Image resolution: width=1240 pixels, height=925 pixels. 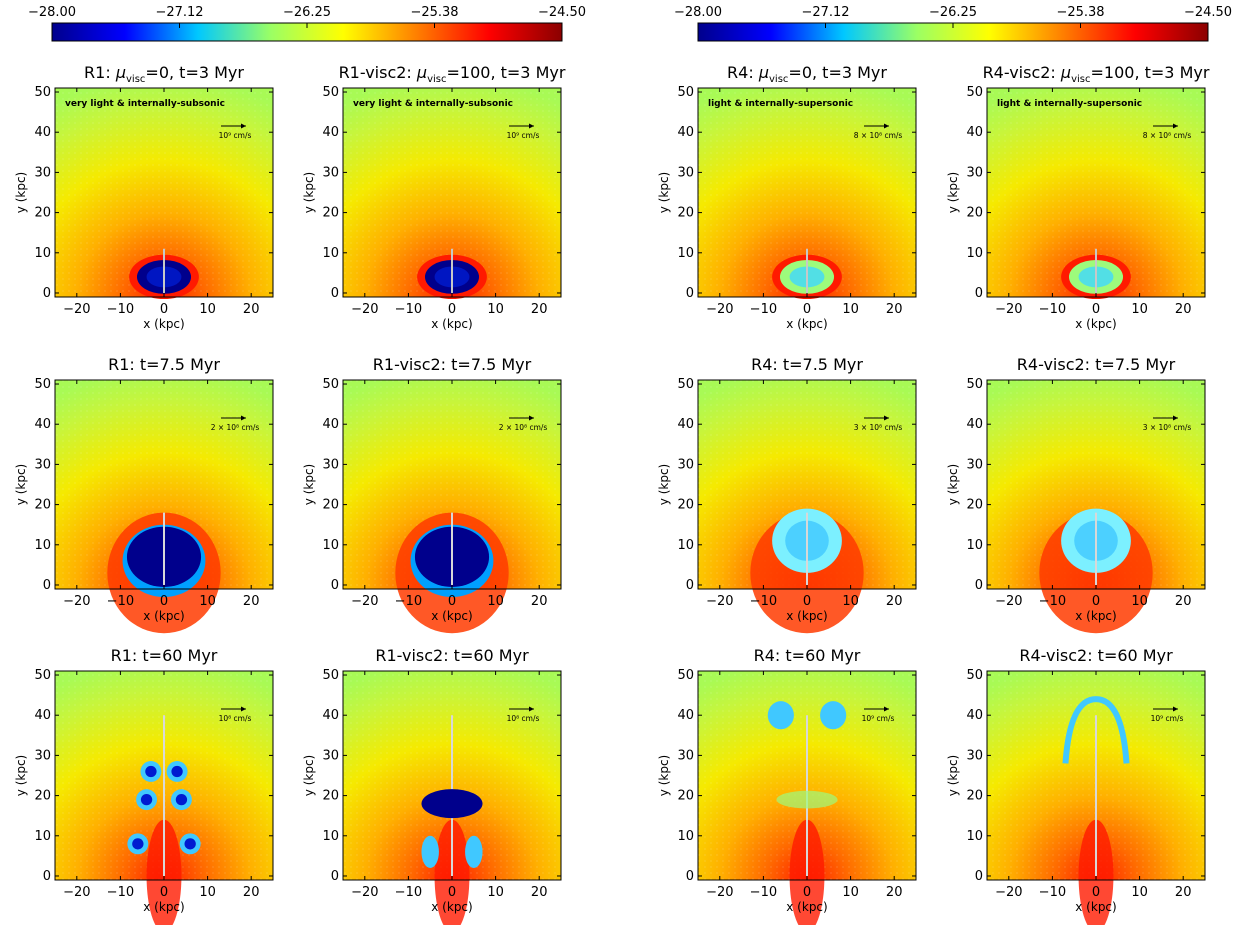 What do you see at coordinates (452, 74) in the screenshot?
I see `panel-title: R1-visc2: μvisc=100, t=3 Myr` at bounding box center [452, 74].